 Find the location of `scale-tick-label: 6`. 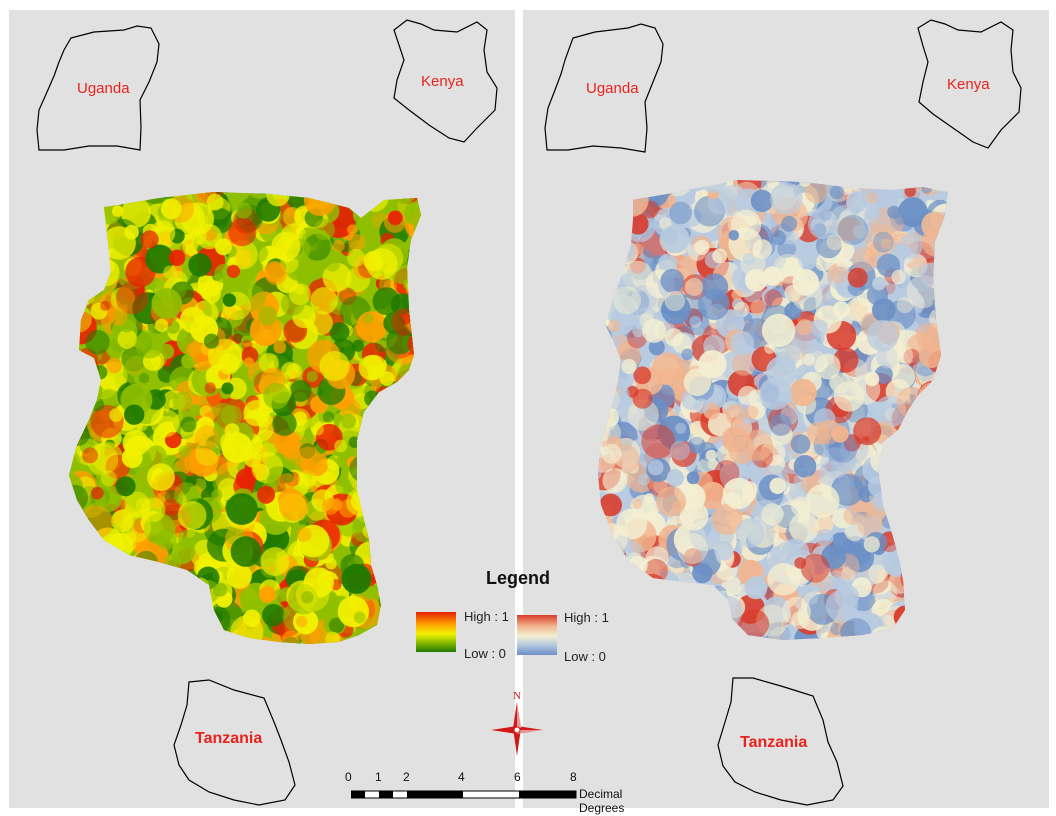

scale-tick-label: 6 is located at coordinates (517, 777).